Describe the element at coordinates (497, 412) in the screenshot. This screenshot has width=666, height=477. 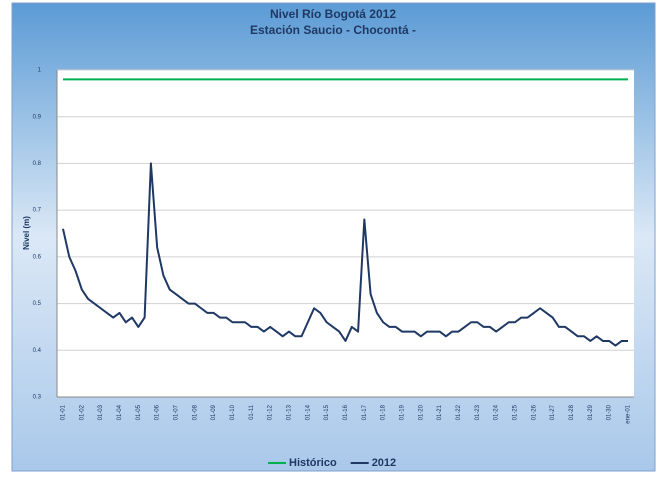
I see `x-tick-label: 01-24` at that location.